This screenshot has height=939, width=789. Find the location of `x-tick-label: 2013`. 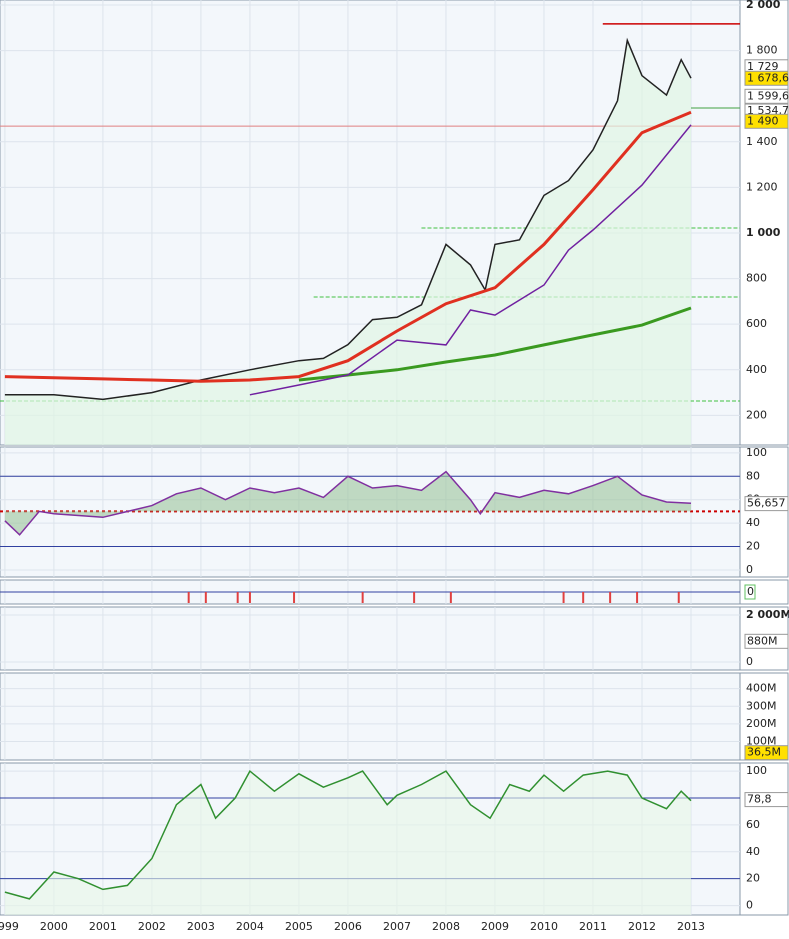

x-tick-label: 2013 is located at coordinates (691, 926).